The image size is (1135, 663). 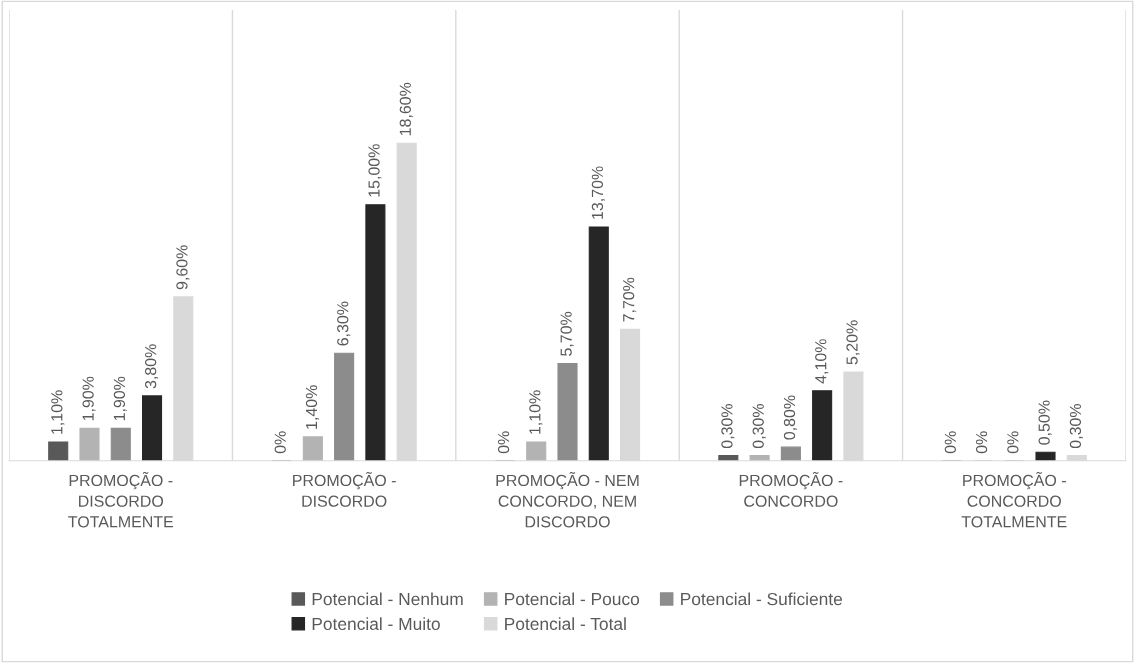 I want to click on data-label: 1,40%, so click(x=312, y=407).